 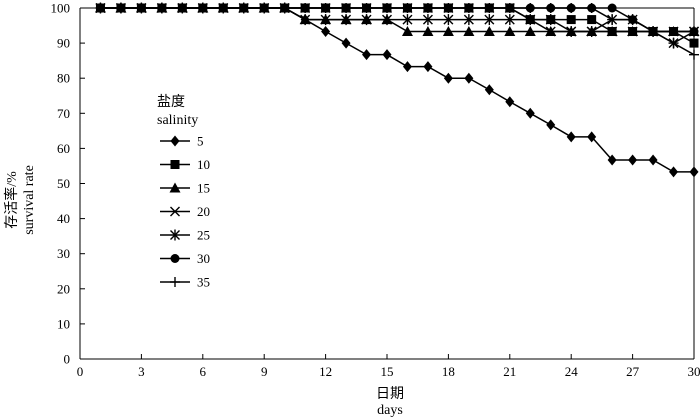 What do you see at coordinates (390, 394) in the screenshot?
I see `x-axis-label-cn: 日期` at bounding box center [390, 394].